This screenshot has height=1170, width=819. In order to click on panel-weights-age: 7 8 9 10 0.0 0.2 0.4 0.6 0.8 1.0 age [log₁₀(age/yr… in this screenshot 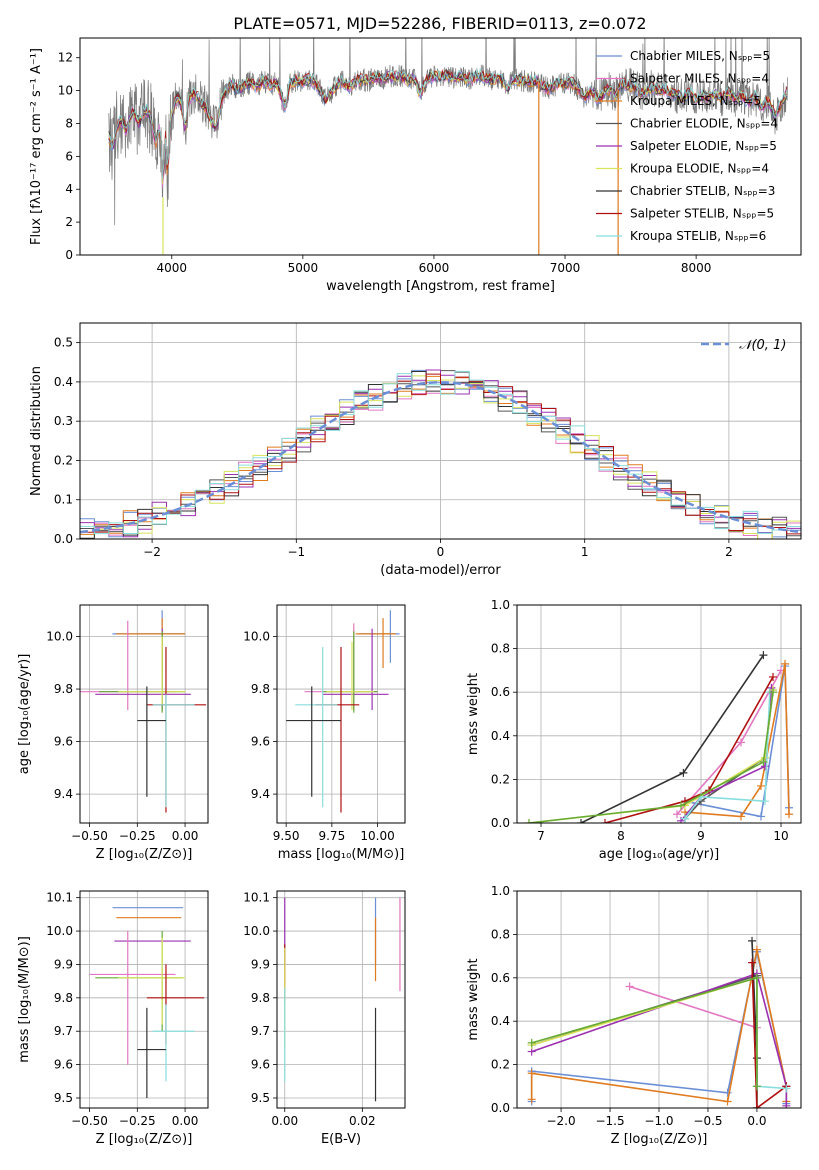, I will do `click(634, 730)`.